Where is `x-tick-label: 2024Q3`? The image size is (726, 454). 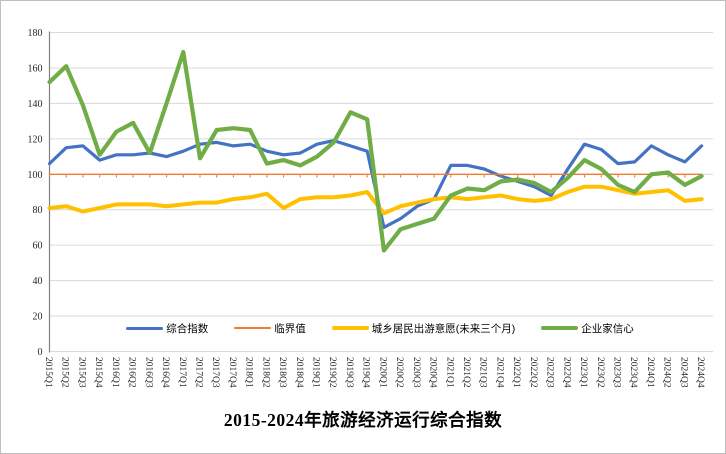 x-tick-label: 2024Q3 is located at coordinates (683, 372).